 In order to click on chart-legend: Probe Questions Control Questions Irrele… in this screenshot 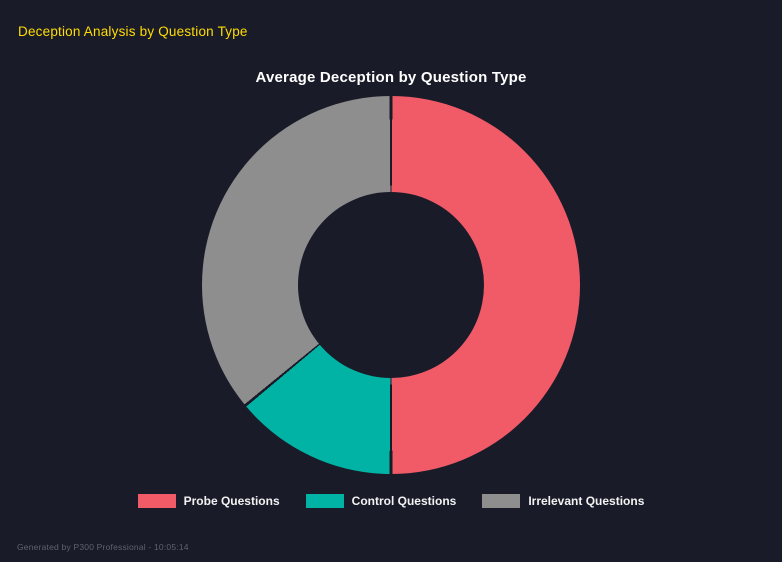, I will do `click(390, 501)`.